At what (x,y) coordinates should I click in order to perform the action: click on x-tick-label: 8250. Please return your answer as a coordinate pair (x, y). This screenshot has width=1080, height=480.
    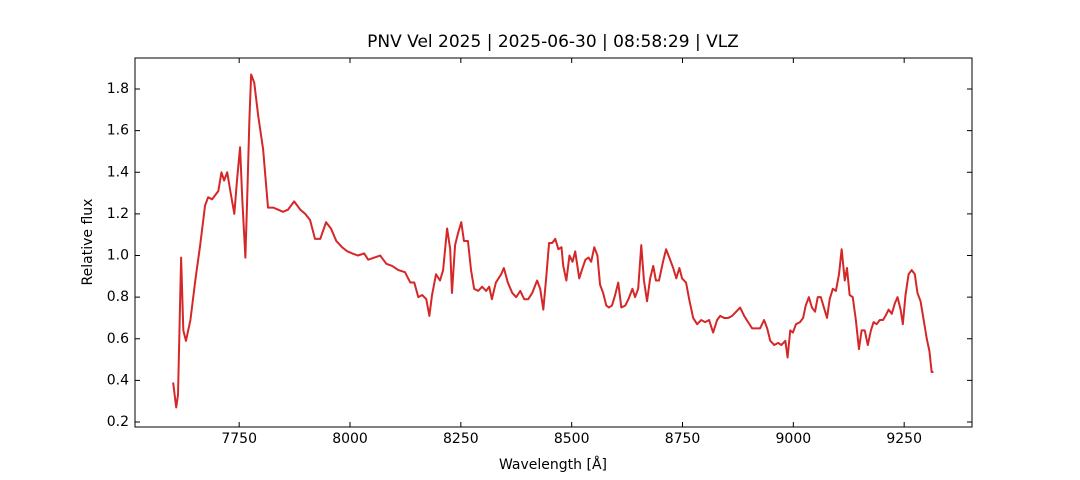
    Looking at the image, I should click on (461, 439).